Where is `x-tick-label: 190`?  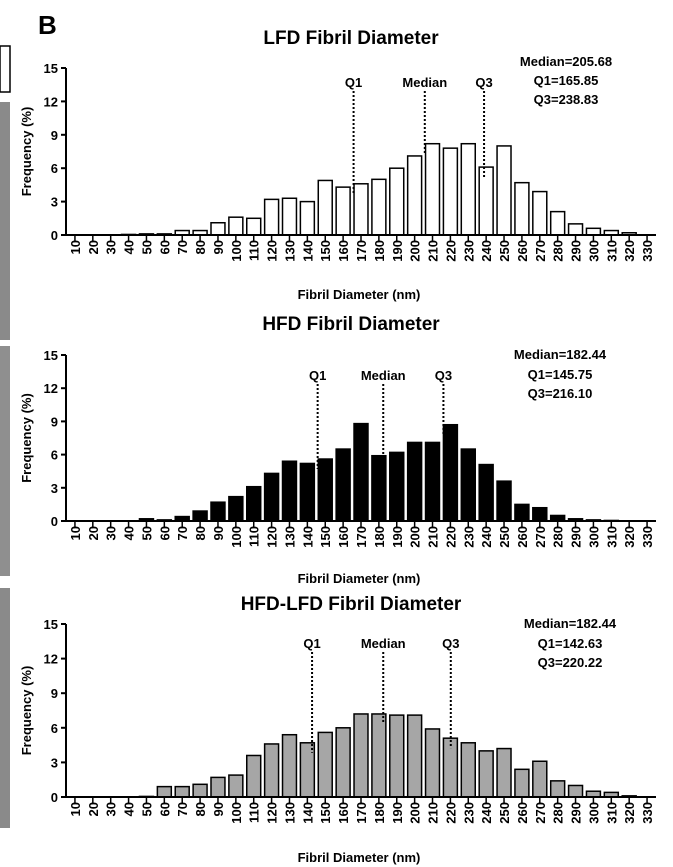 x-tick-label: 190 is located at coordinates (397, 251).